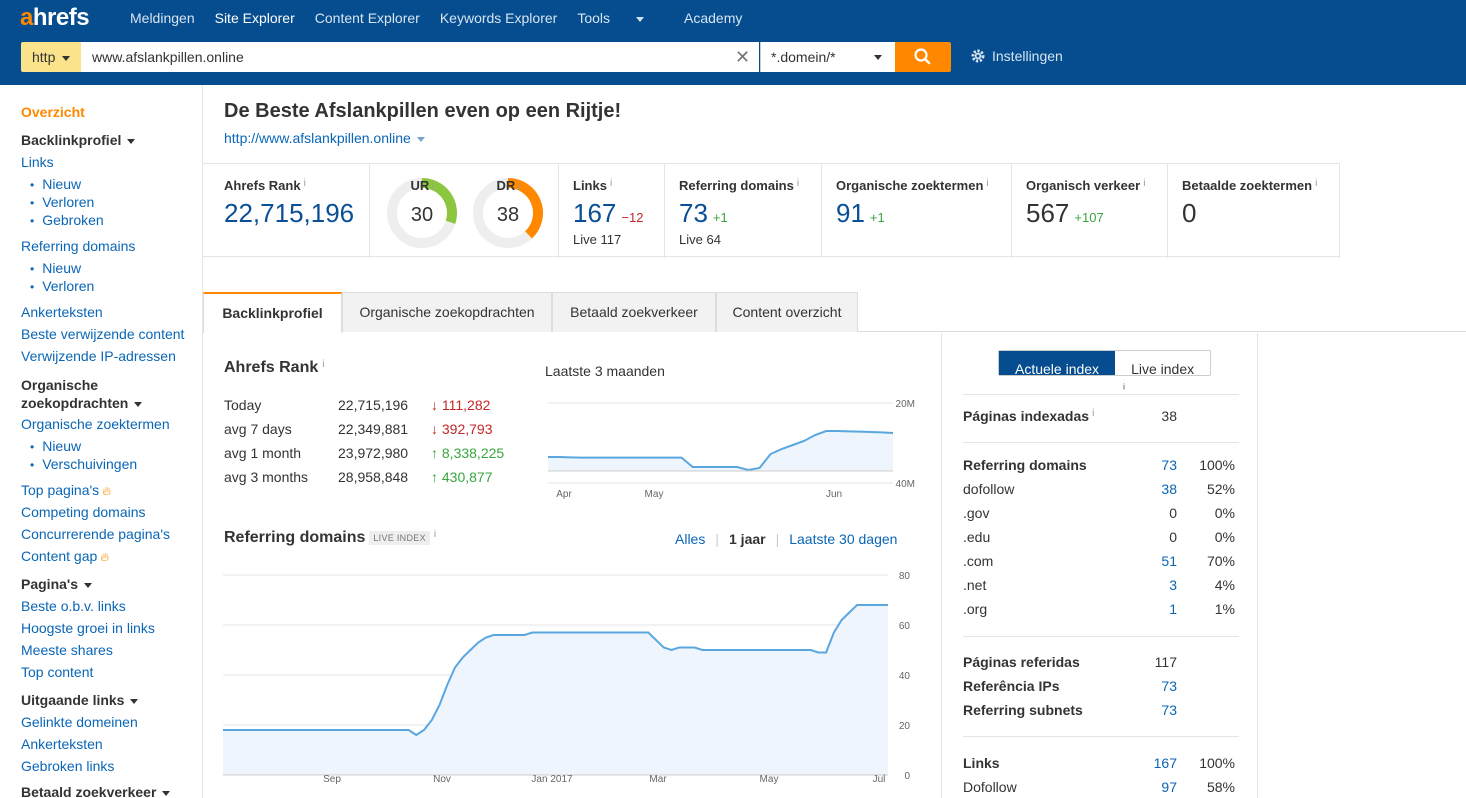 The image size is (1466, 798). Describe the element at coordinates (79, 722) in the screenshot. I see `sidebar-item-linked-domains: Gelinkte domeinen` at that location.